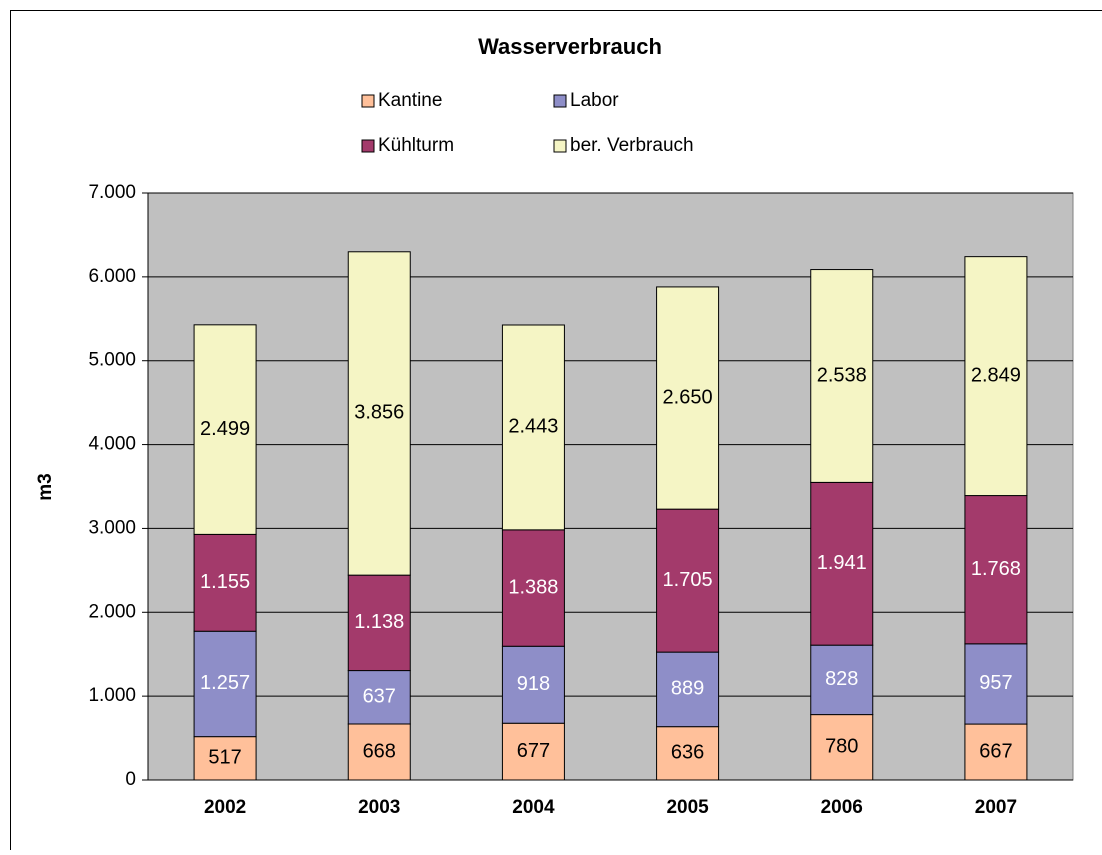 The height and width of the screenshot is (855, 1102). What do you see at coordinates (130, 779) in the screenshot?
I see `y-tick-label: 0` at bounding box center [130, 779].